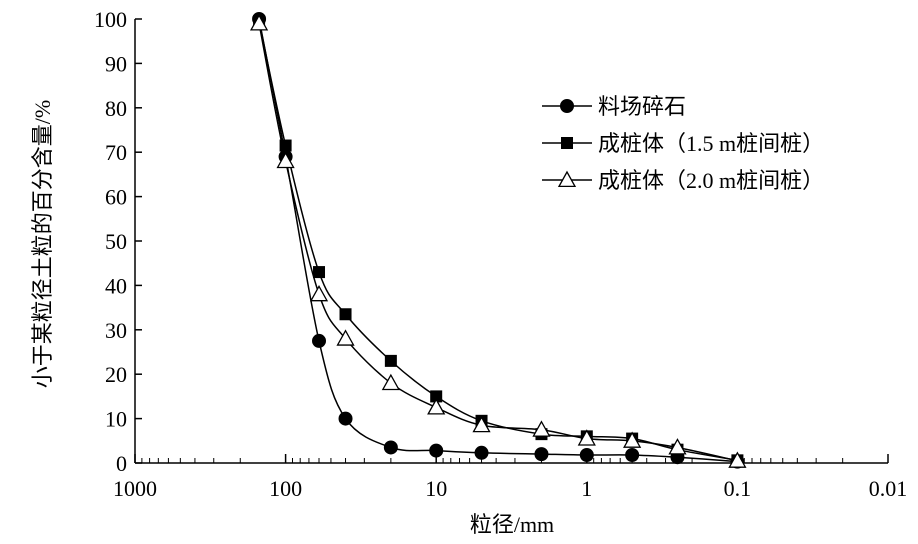 The height and width of the screenshot is (544, 918). I want to click on x-tick-label: 1000, so click(135, 488).